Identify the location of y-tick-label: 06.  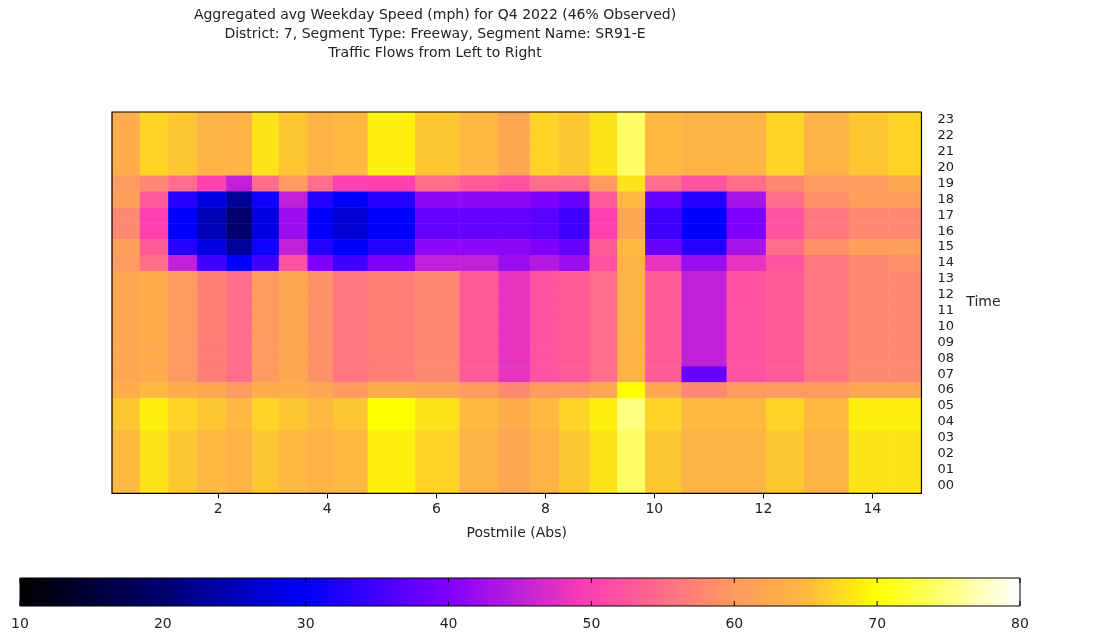
(945, 389).